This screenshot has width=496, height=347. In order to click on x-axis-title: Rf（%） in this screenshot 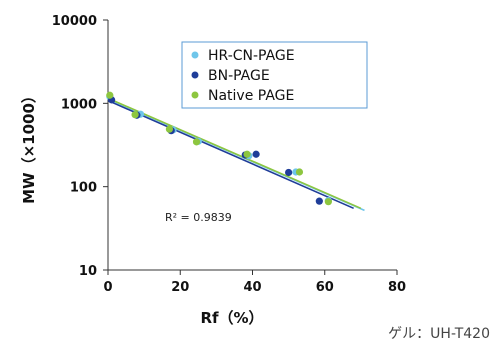, I will do `click(231, 318)`.